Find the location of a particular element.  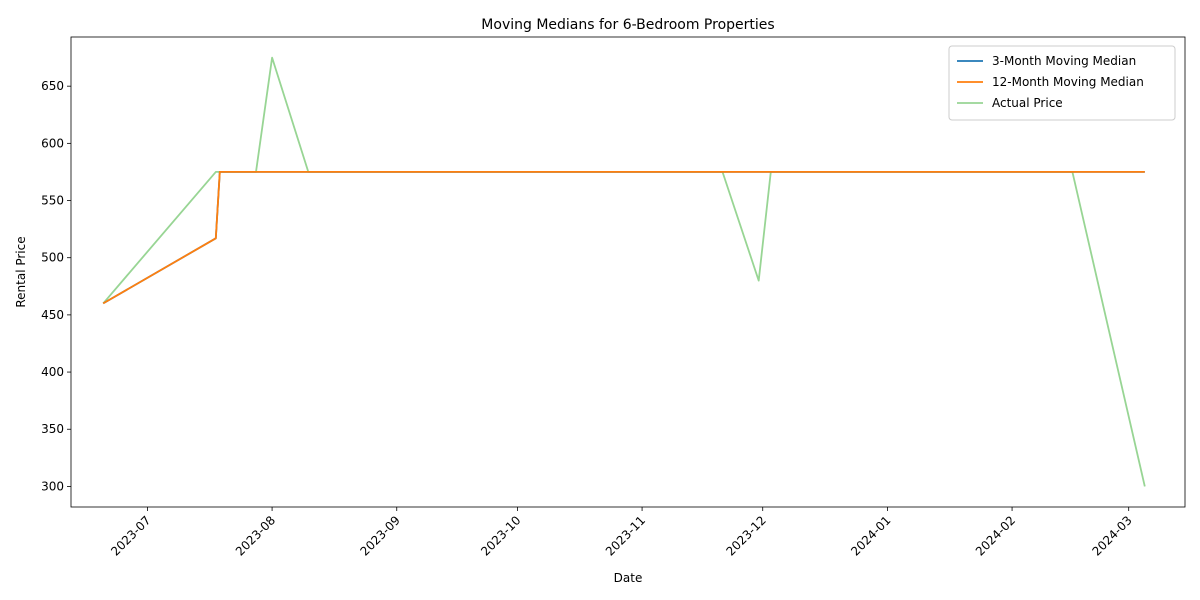

y-tick-label: 550 is located at coordinates (52, 201).